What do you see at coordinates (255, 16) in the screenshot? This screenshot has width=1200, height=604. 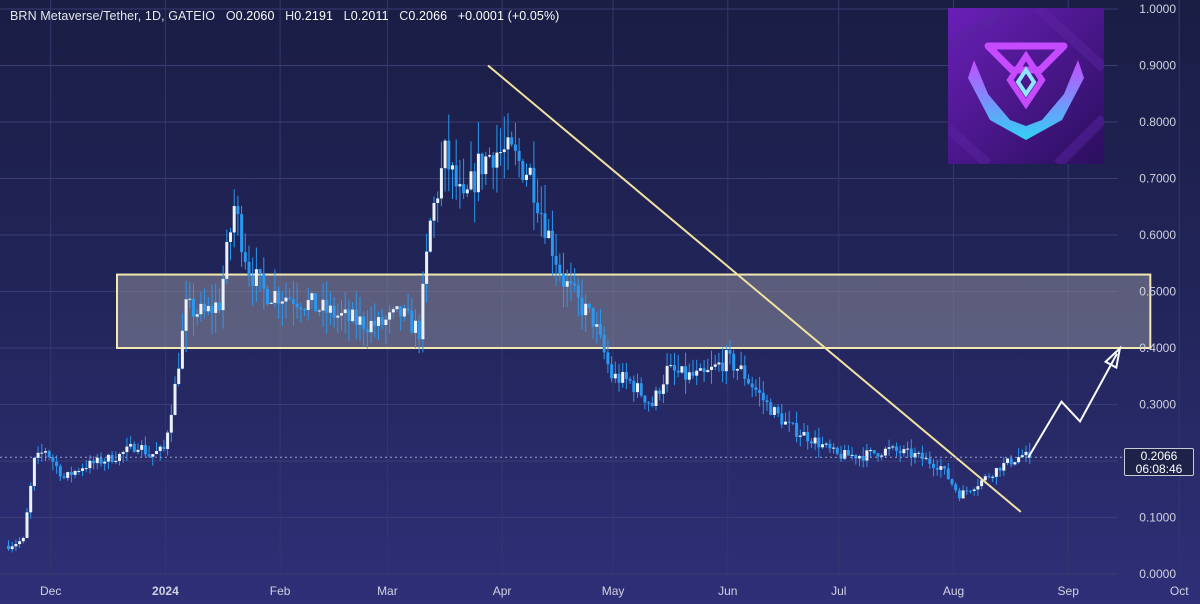 I see `open-value: 0.2060` at bounding box center [255, 16].